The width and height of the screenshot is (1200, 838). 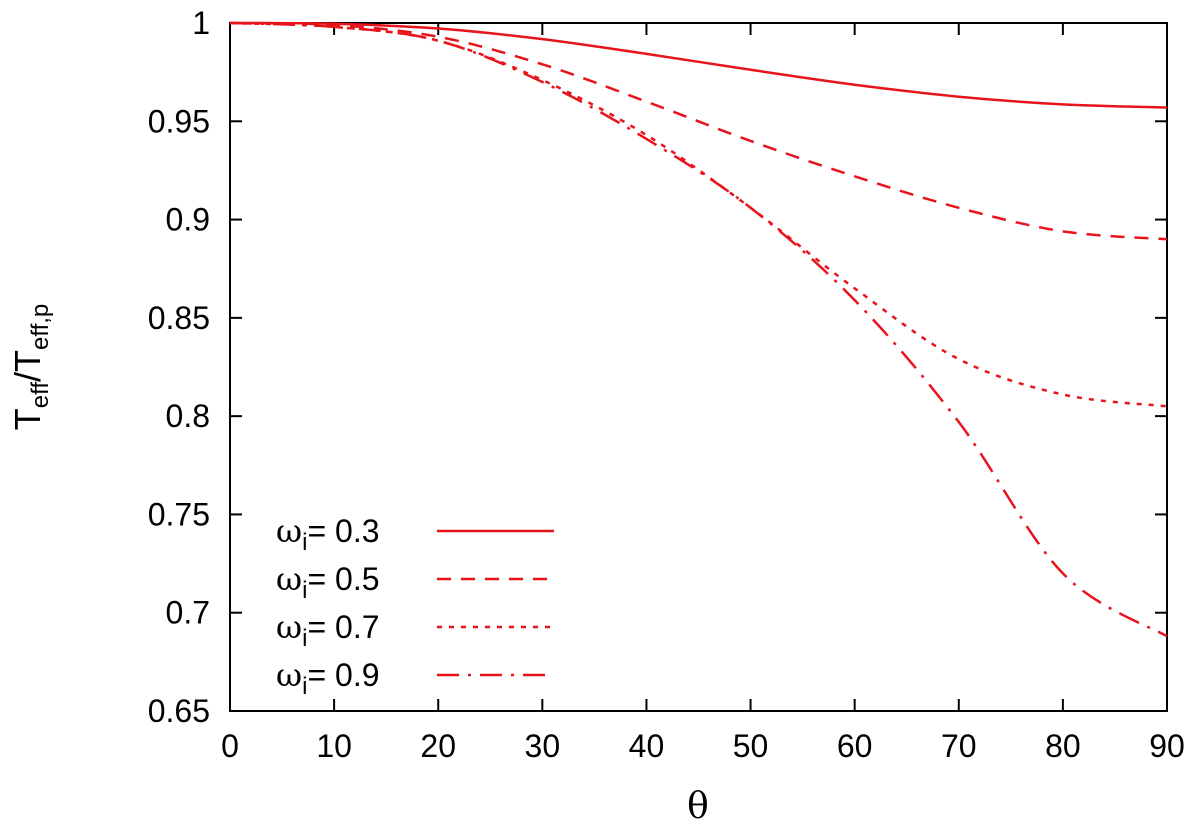 I want to click on svg-text: ωi= 0.3, so click(x=328, y=534).